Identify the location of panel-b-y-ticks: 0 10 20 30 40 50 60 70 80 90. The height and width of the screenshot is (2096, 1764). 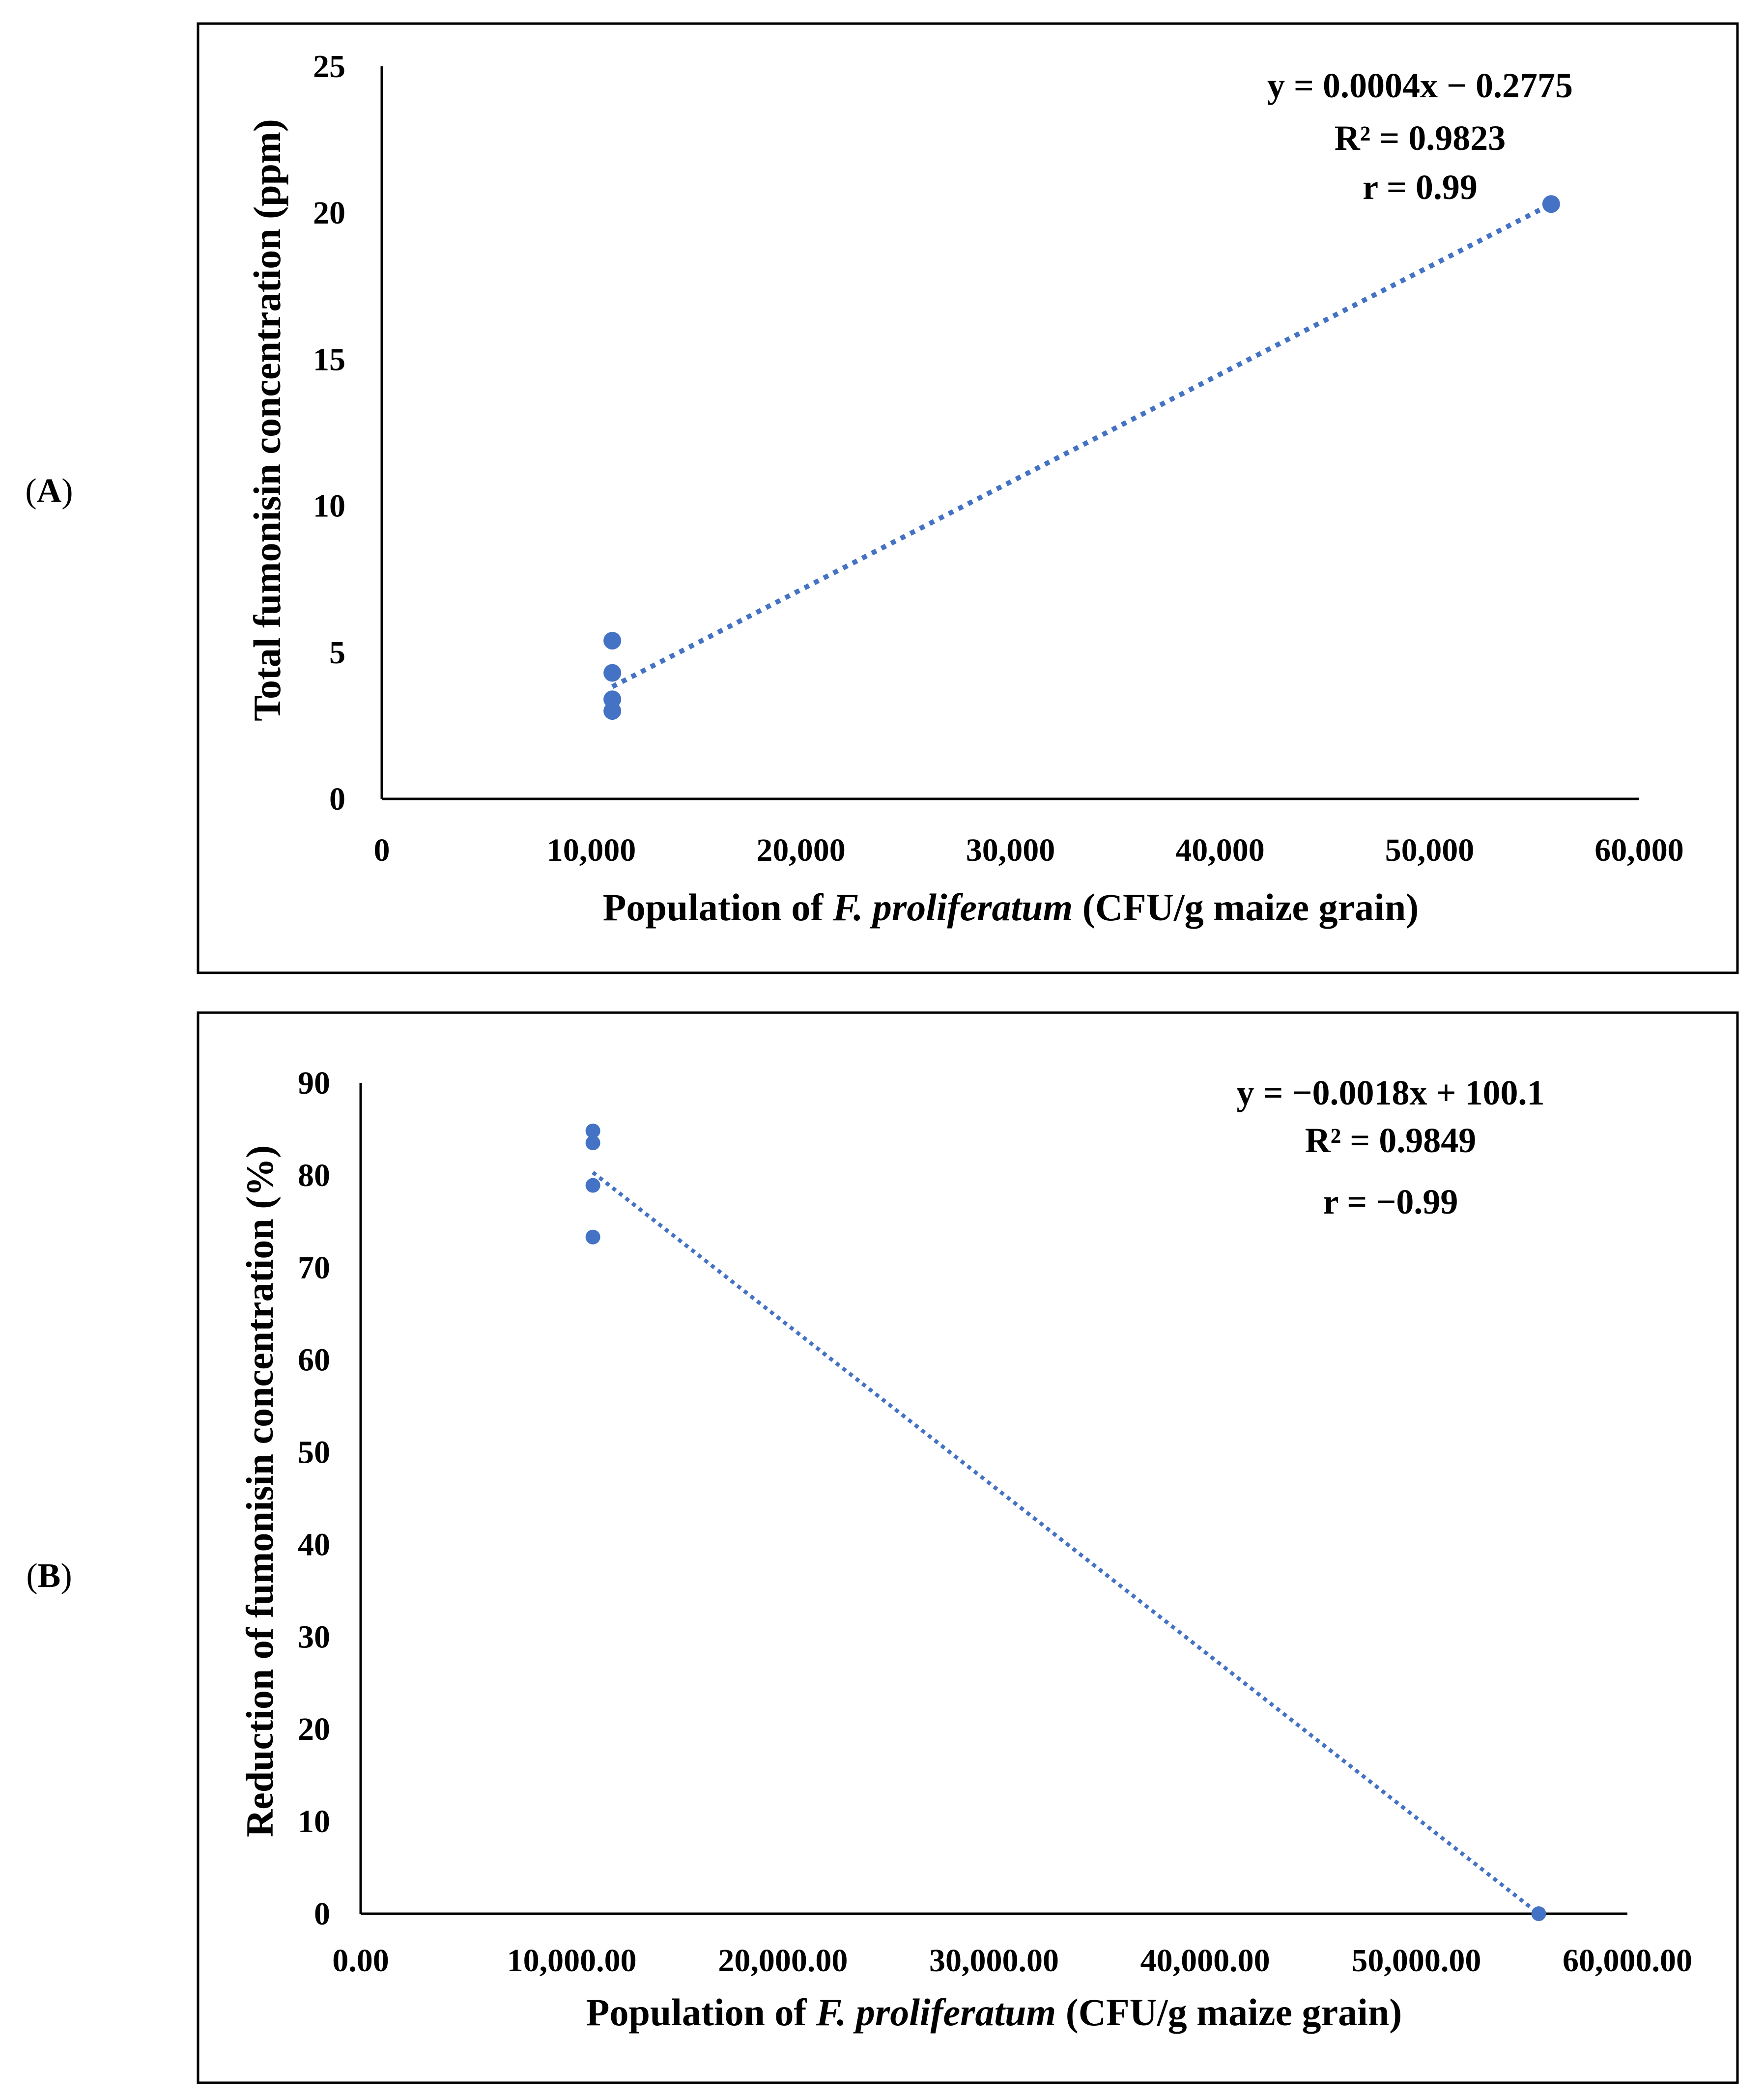
(314, 1498).